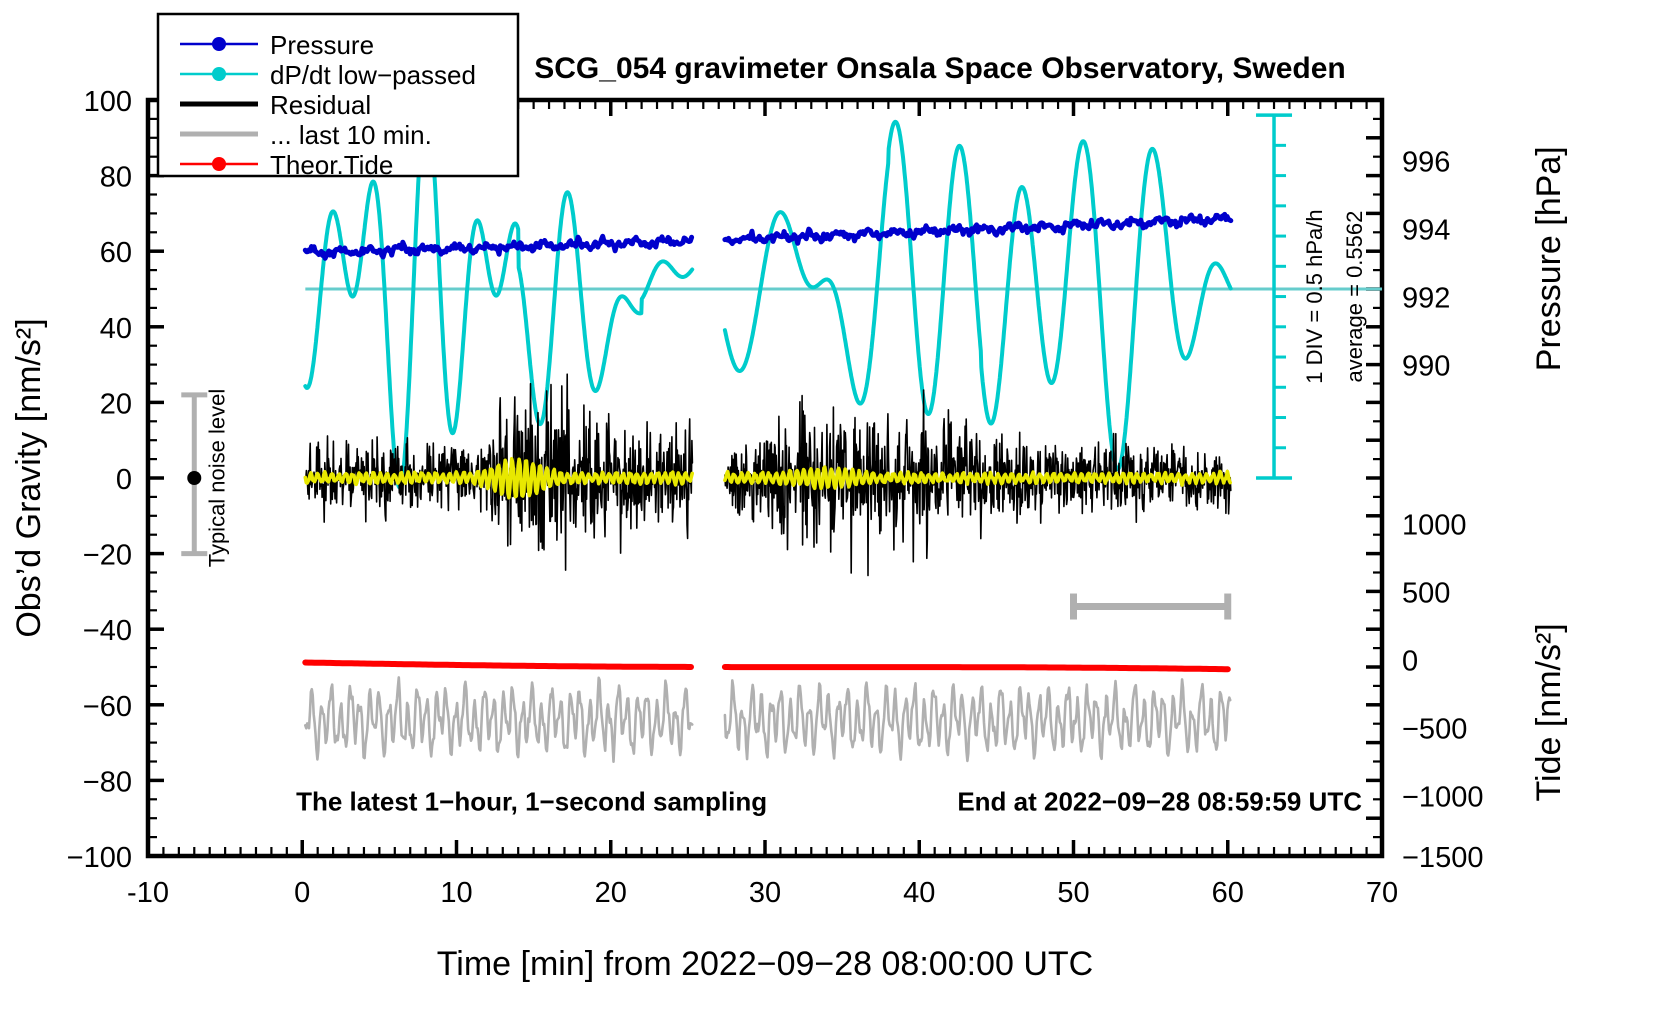 Image resolution: width=1660 pixels, height=1020 pixels. Describe the element at coordinates (1434, 525) in the screenshot. I see `tide-tick-label: 1000` at that location.